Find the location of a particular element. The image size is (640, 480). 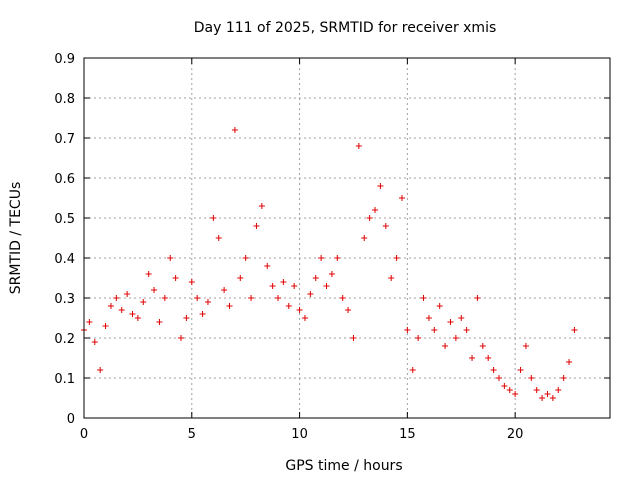

x-axis-label: GPS time / hours is located at coordinates (343, 466).